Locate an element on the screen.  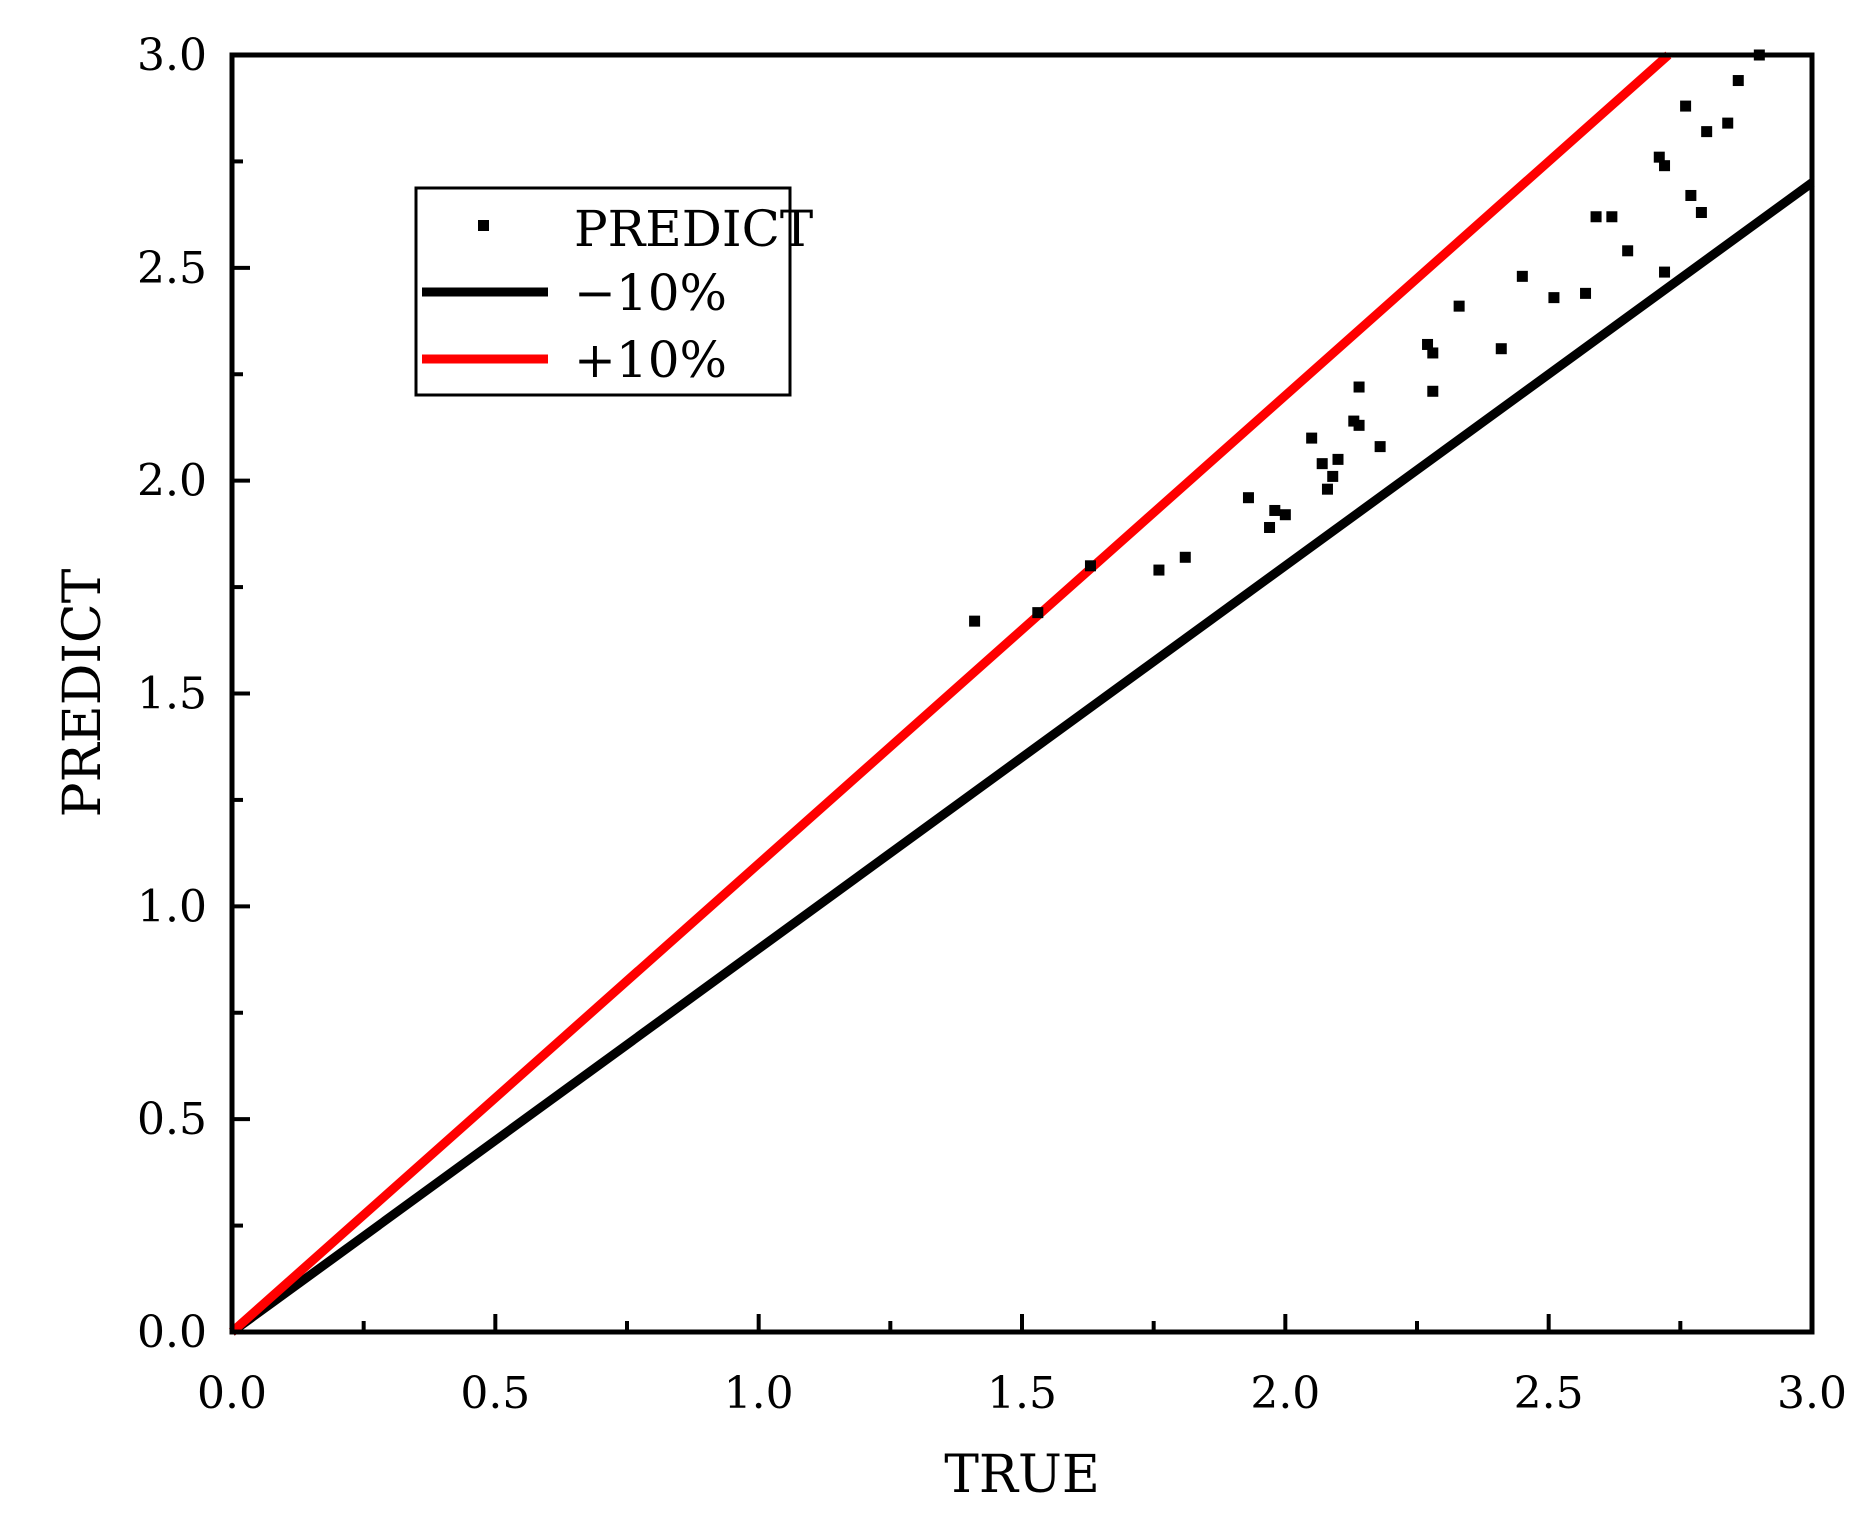
x-tick-label: 0.0 is located at coordinates (232, 1393).